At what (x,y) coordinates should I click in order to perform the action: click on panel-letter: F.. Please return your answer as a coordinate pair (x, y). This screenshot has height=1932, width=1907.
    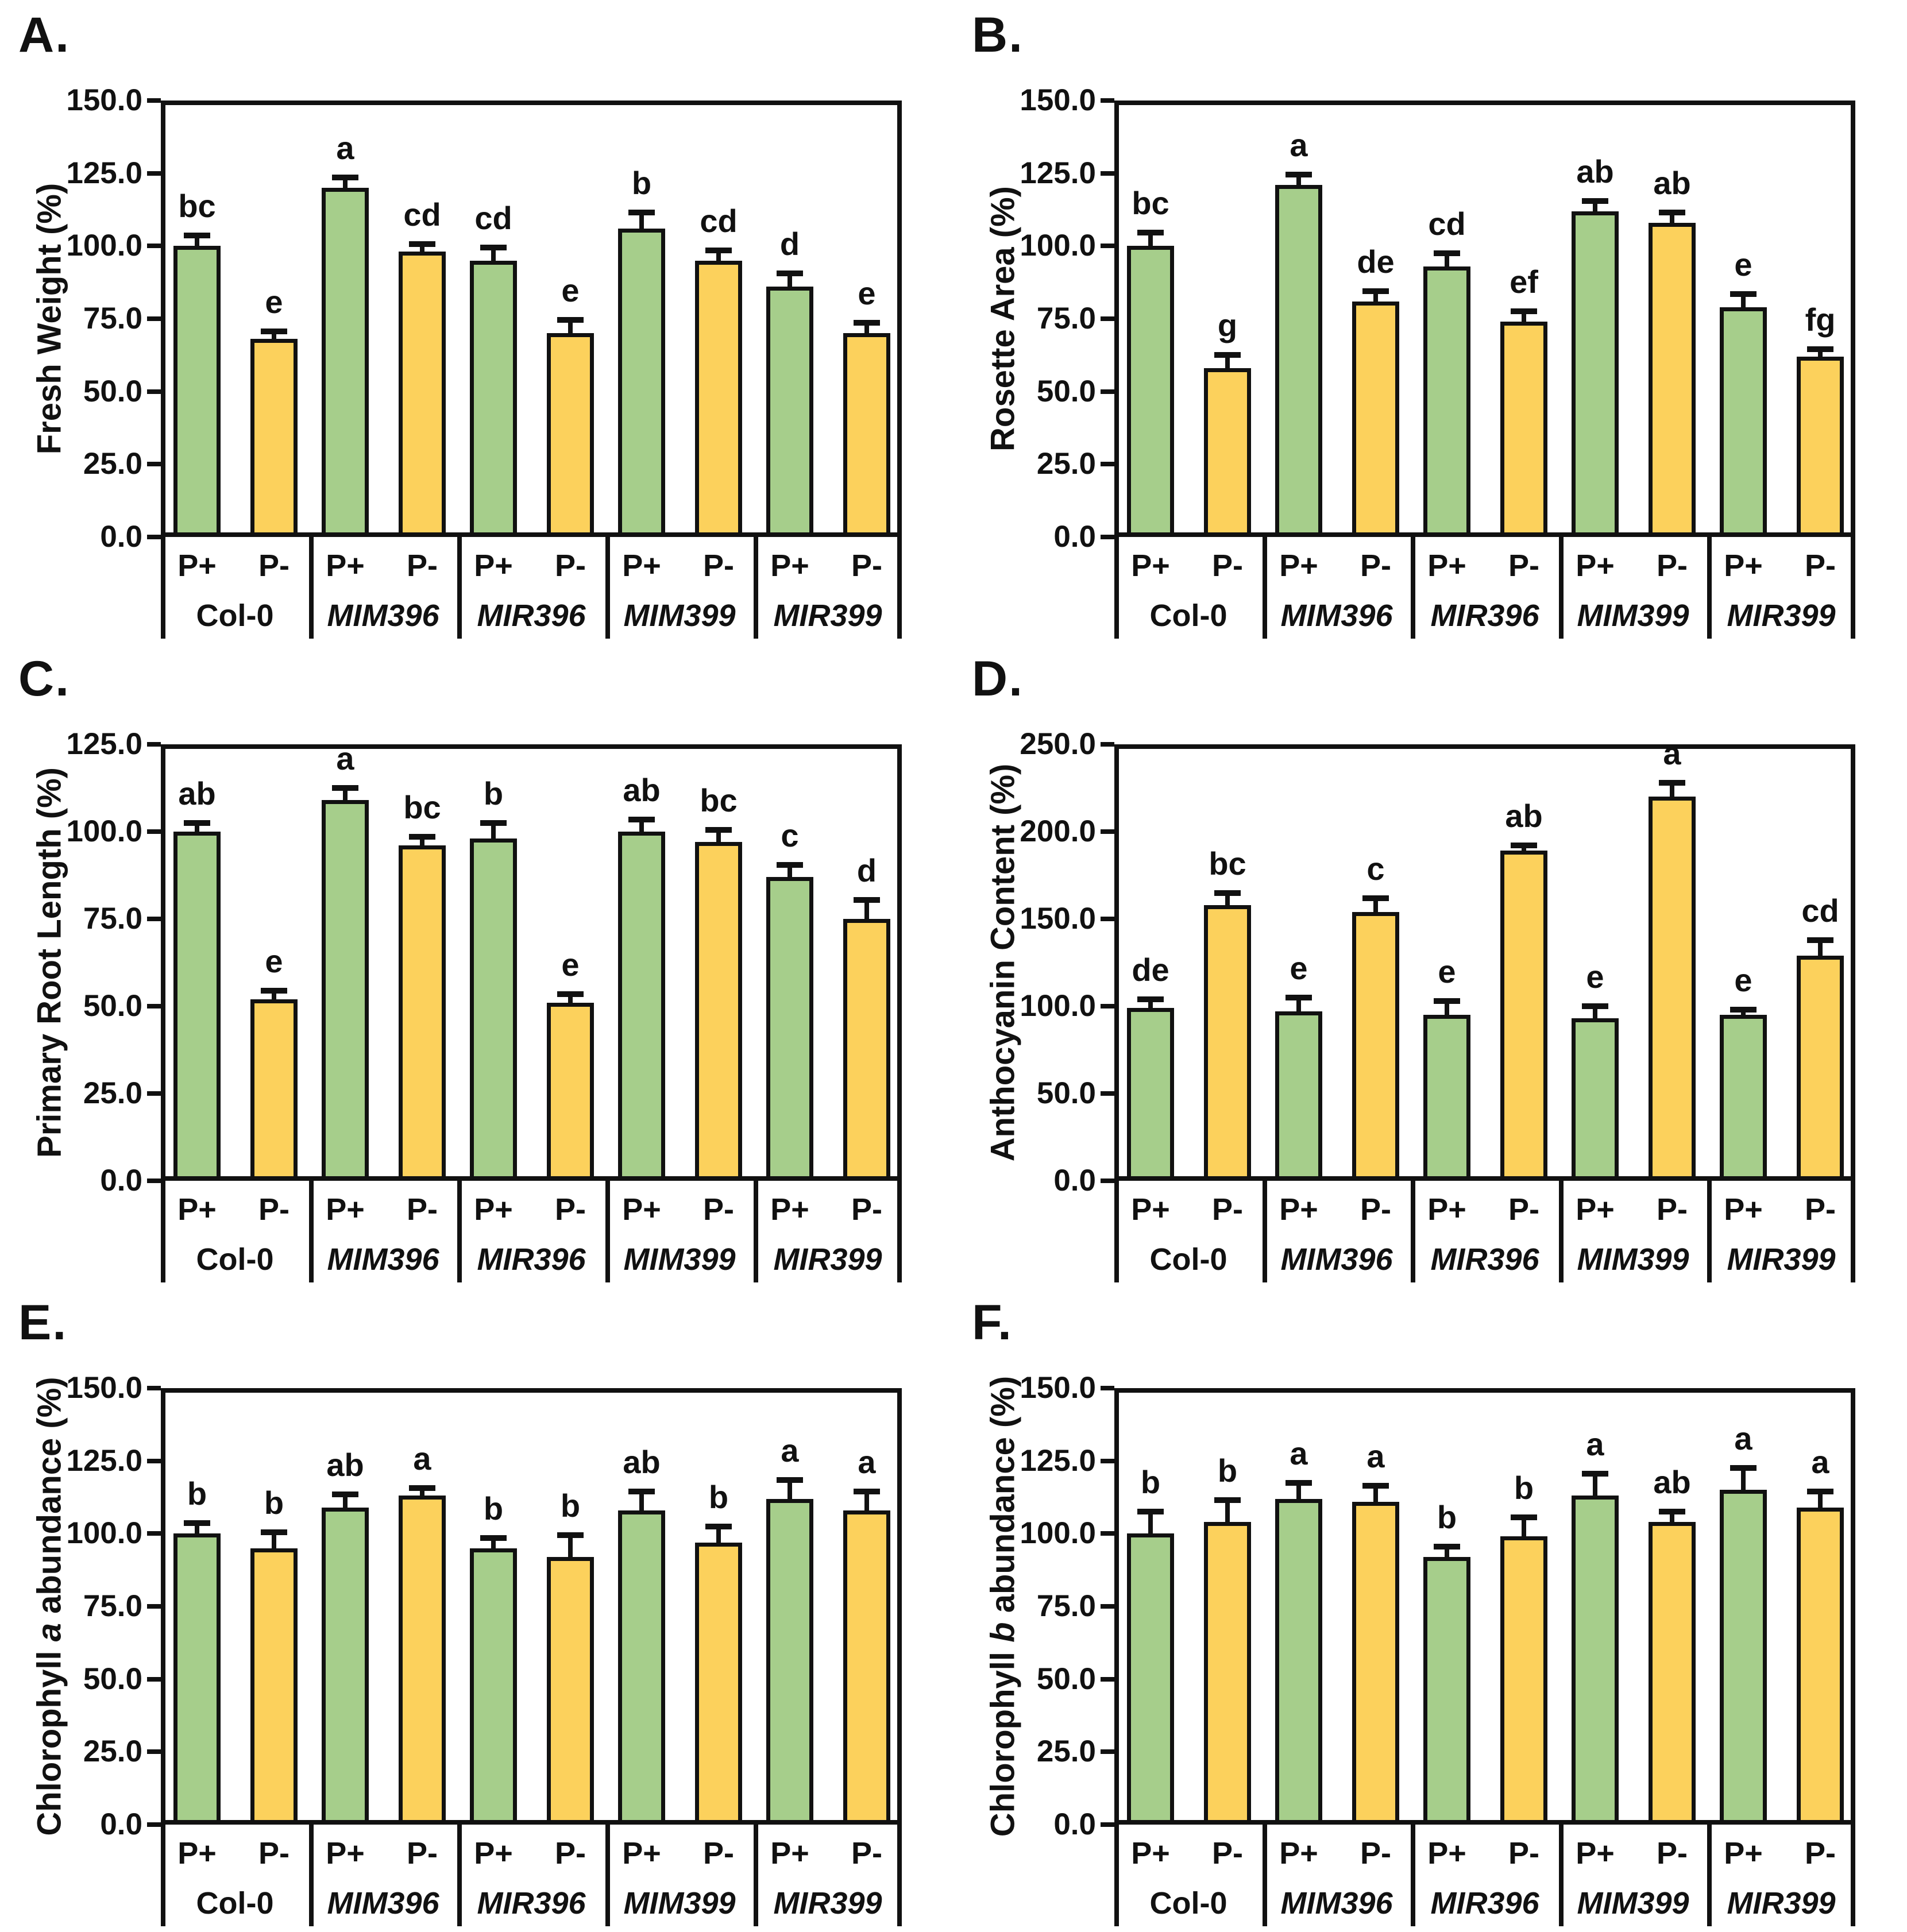
    Looking at the image, I should click on (992, 1322).